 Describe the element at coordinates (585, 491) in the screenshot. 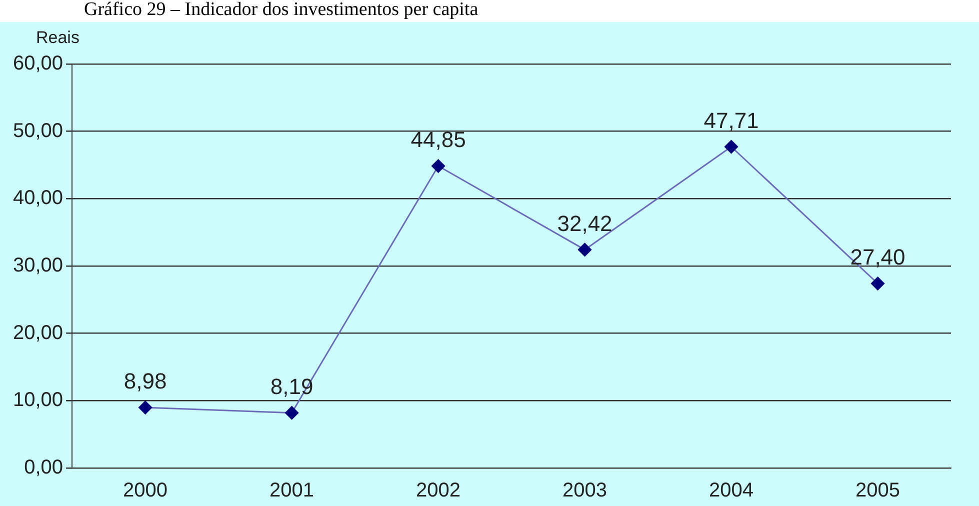

I see `x-tick-label: 2003` at that location.